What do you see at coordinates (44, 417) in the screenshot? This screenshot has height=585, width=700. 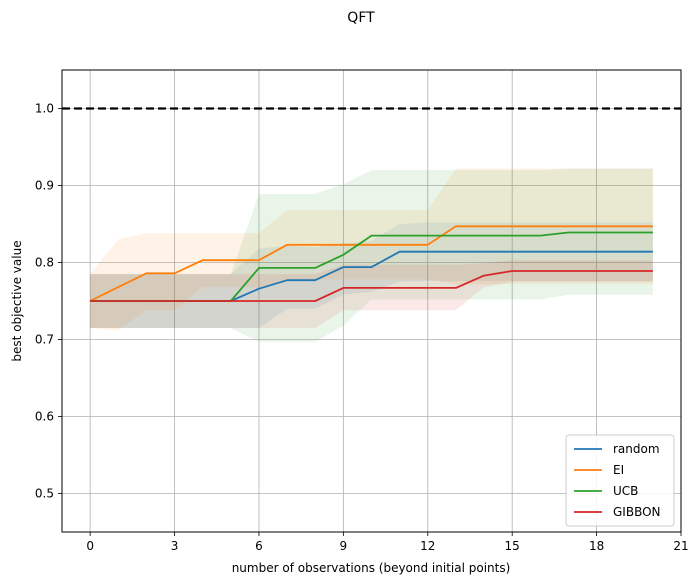 I see `y-tick-label: 0.6` at bounding box center [44, 417].